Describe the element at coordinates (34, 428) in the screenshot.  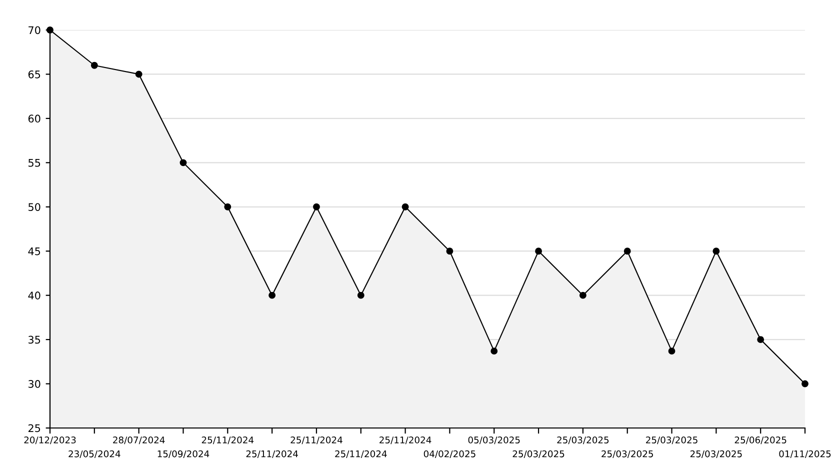
I see `y-tick-label: 25` at that location.